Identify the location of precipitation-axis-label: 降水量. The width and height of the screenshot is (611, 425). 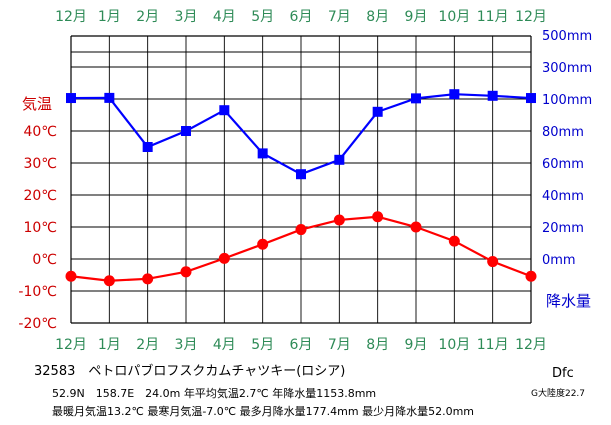
(568, 301).